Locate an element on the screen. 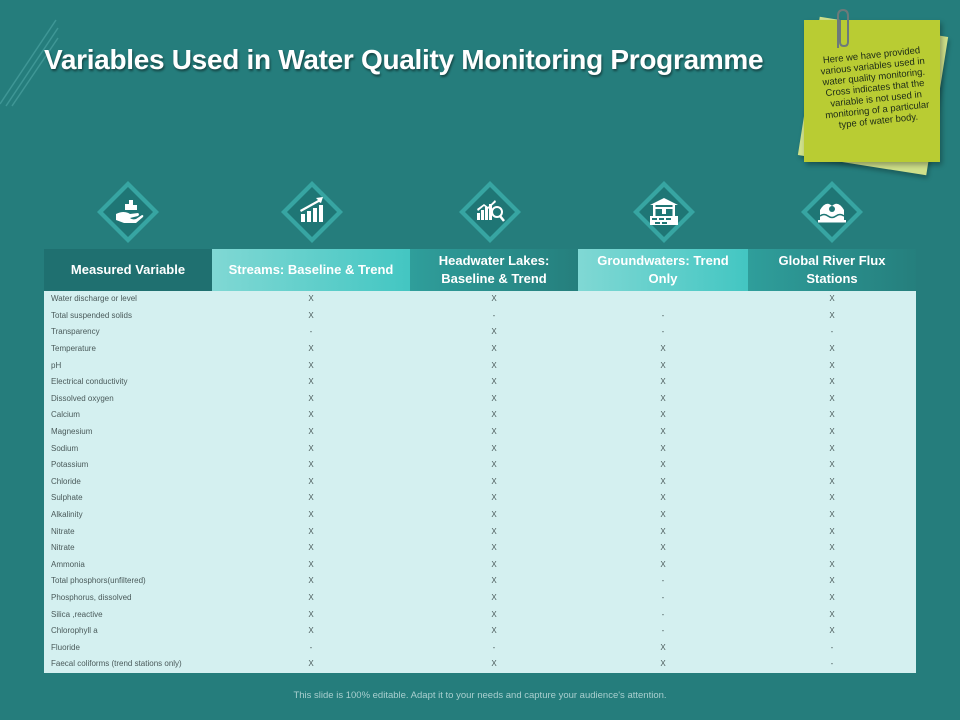  table-row: Transparency - X - - is located at coordinates (480, 332).